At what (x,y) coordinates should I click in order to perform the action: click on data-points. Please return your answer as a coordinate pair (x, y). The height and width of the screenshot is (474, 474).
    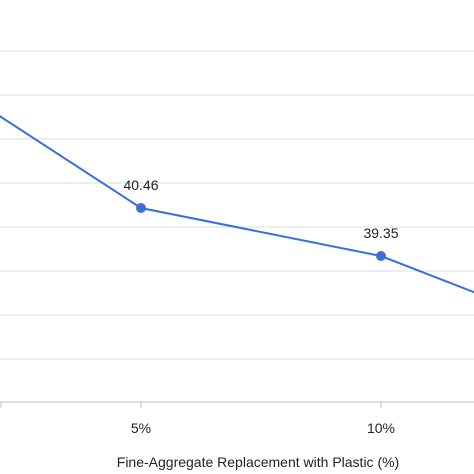
    Looking at the image, I should click on (261, 232).